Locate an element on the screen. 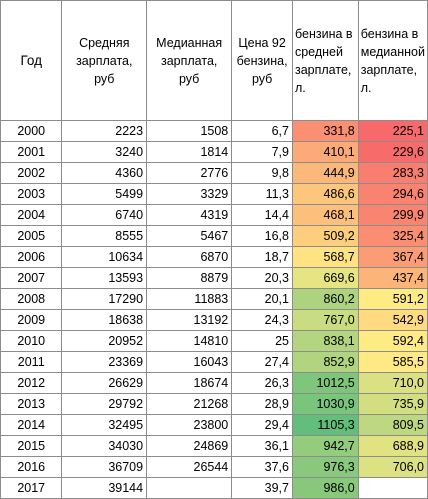 The image size is (428, 499). year-cell: 2009 is located at coordinates (31, 320).